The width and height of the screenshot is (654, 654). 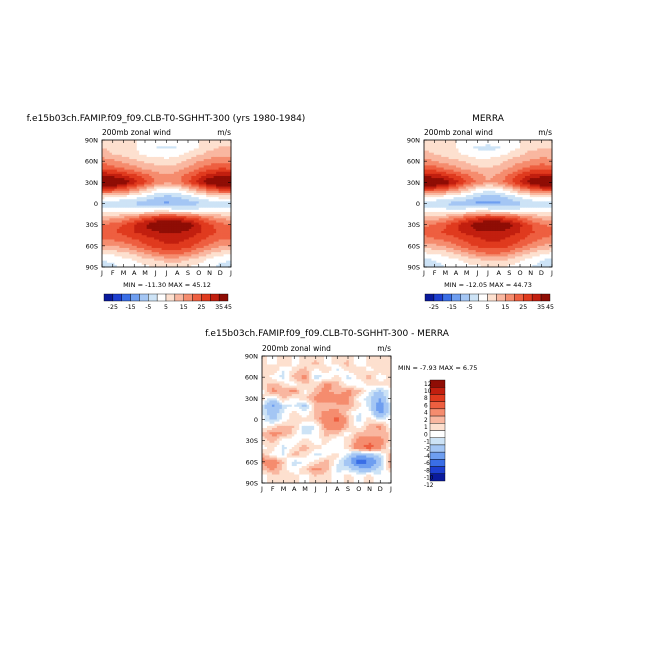 I want to click on colorbar-swatch, so click(x=170, y=297).